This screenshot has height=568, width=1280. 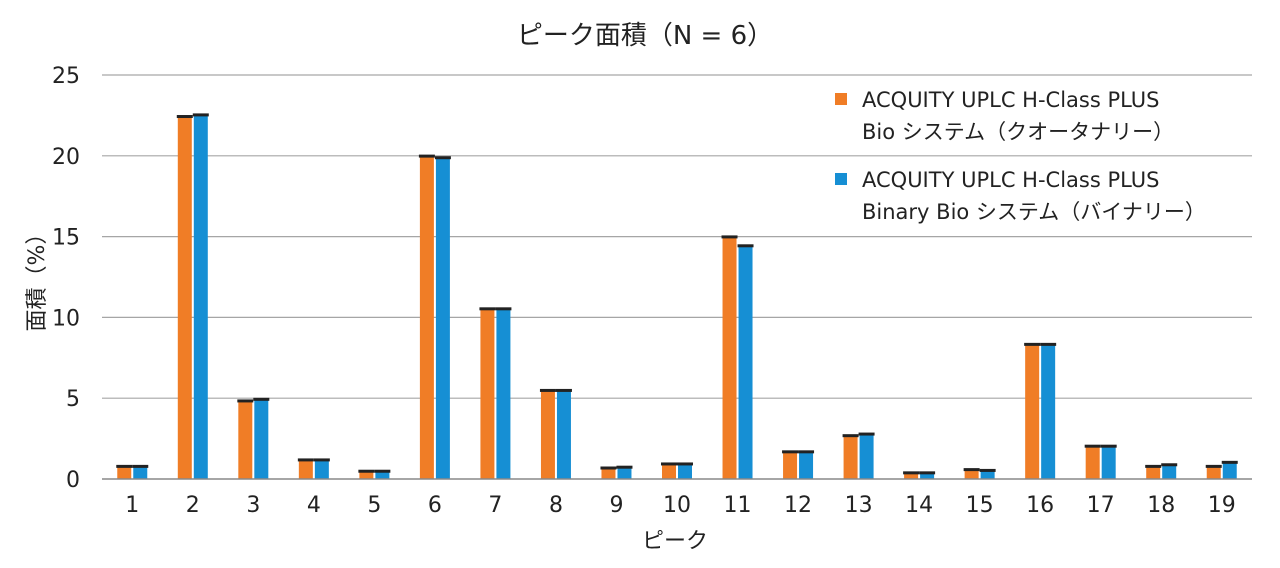 What do you see at coordinates (66, 76) in the screenshot?
I see `y-tick-label: 25` at bounding box center [66, 76].